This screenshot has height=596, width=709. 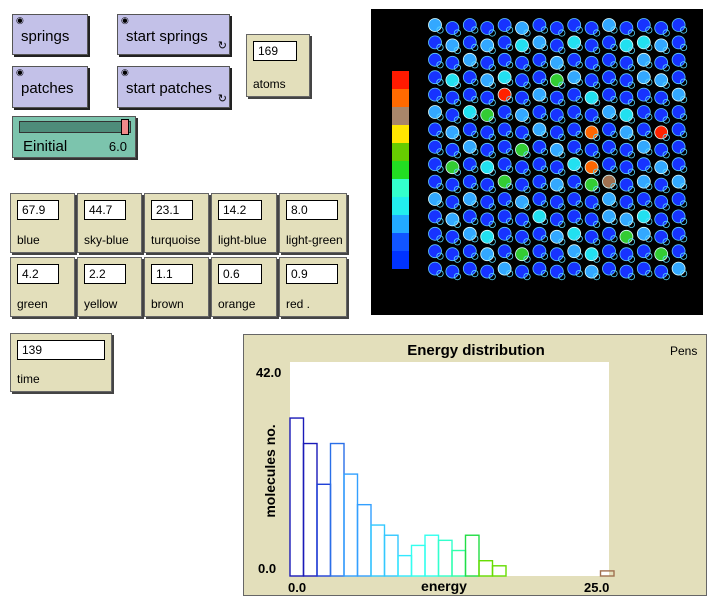 What do you see at coordinates (607, 573) in the screenshot?
I see `histogram-bar` at bounding box center [607, 573].